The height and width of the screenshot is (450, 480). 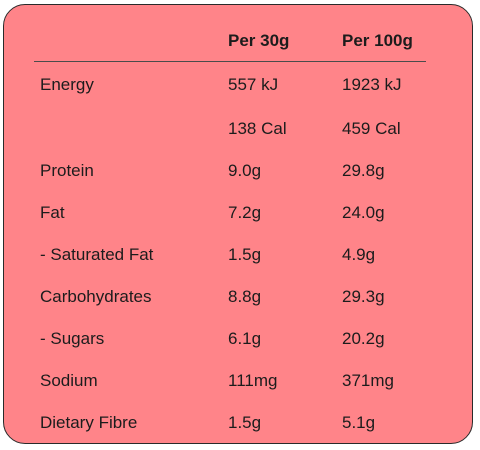 I want to click on table-row: 138 Cal 459 Cal, so click(x=230, y=129).